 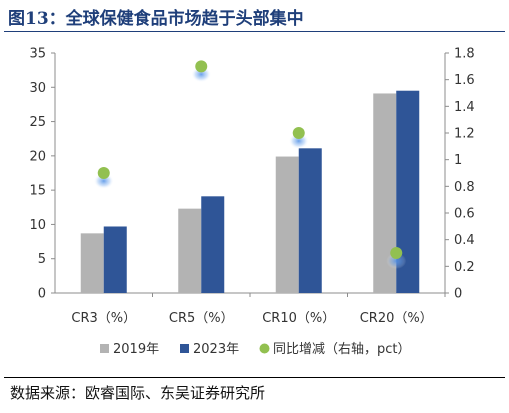 I want to click on legend: 2019年 2023年 同比增减（右轴，pct）, so click(x=255, y=349).